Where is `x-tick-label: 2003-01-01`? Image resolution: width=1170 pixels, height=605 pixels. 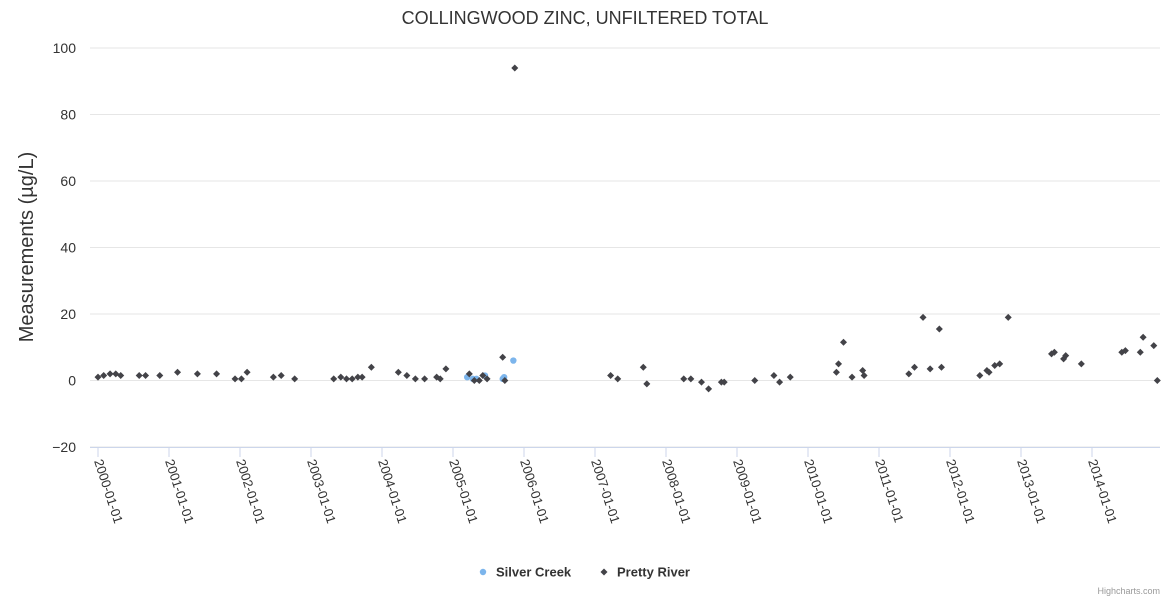 x-tick-label: 2003-01-01 is located at coordinates (321, 491).